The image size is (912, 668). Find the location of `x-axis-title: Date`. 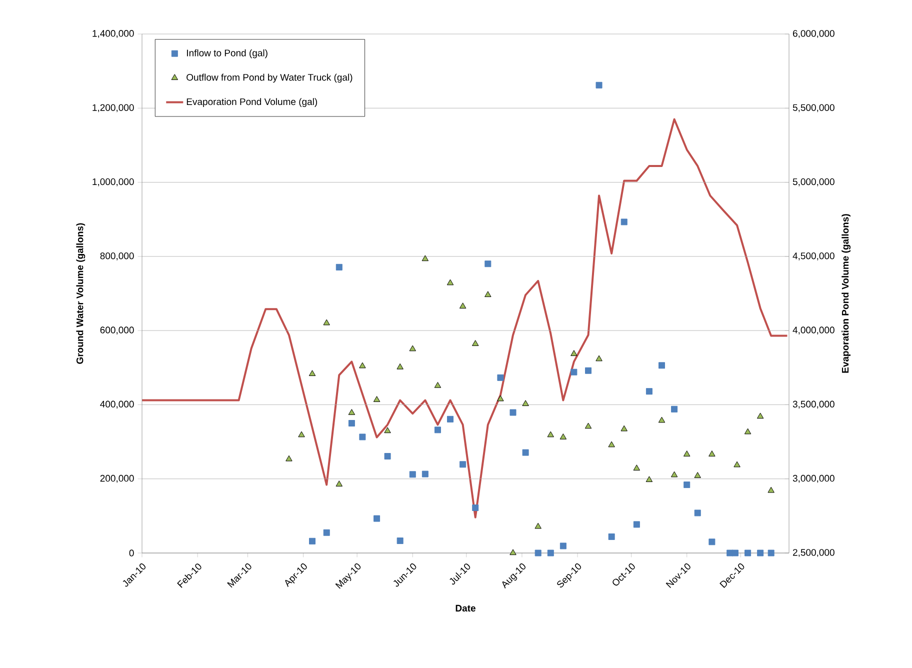

x-axis-title: Date is located at coordinates (466, 608).